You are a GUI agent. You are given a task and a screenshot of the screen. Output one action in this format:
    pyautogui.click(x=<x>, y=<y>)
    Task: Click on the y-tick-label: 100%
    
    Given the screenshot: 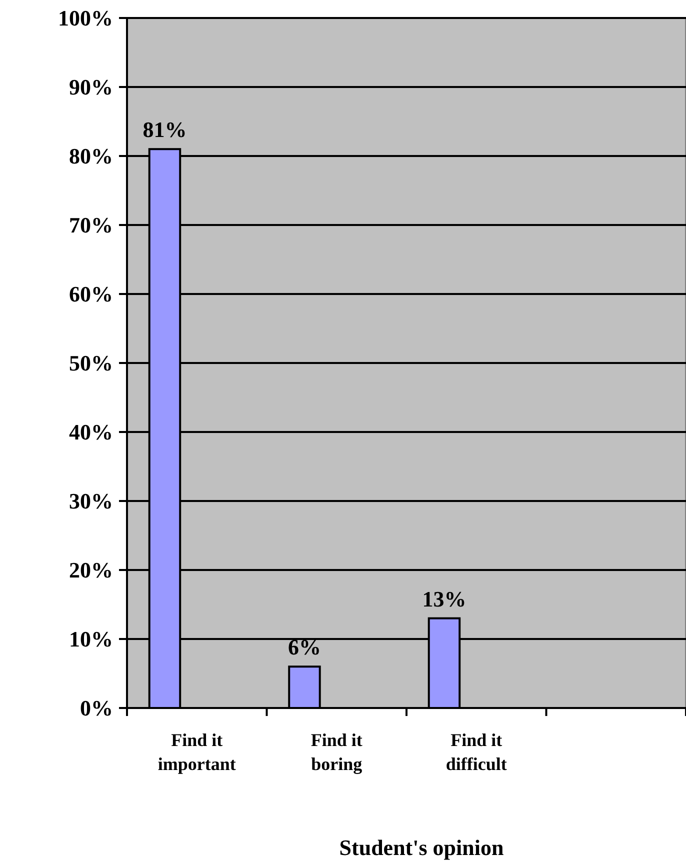 What is the action you would take?
    pyautogui.click(x=85, y=18)
    